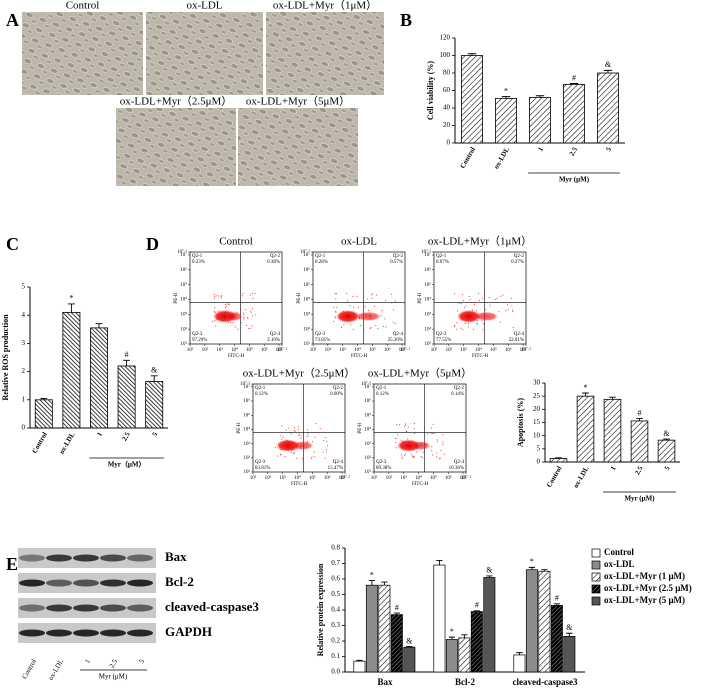  I want to click on x-tick-label: 10², so click(205, 350).